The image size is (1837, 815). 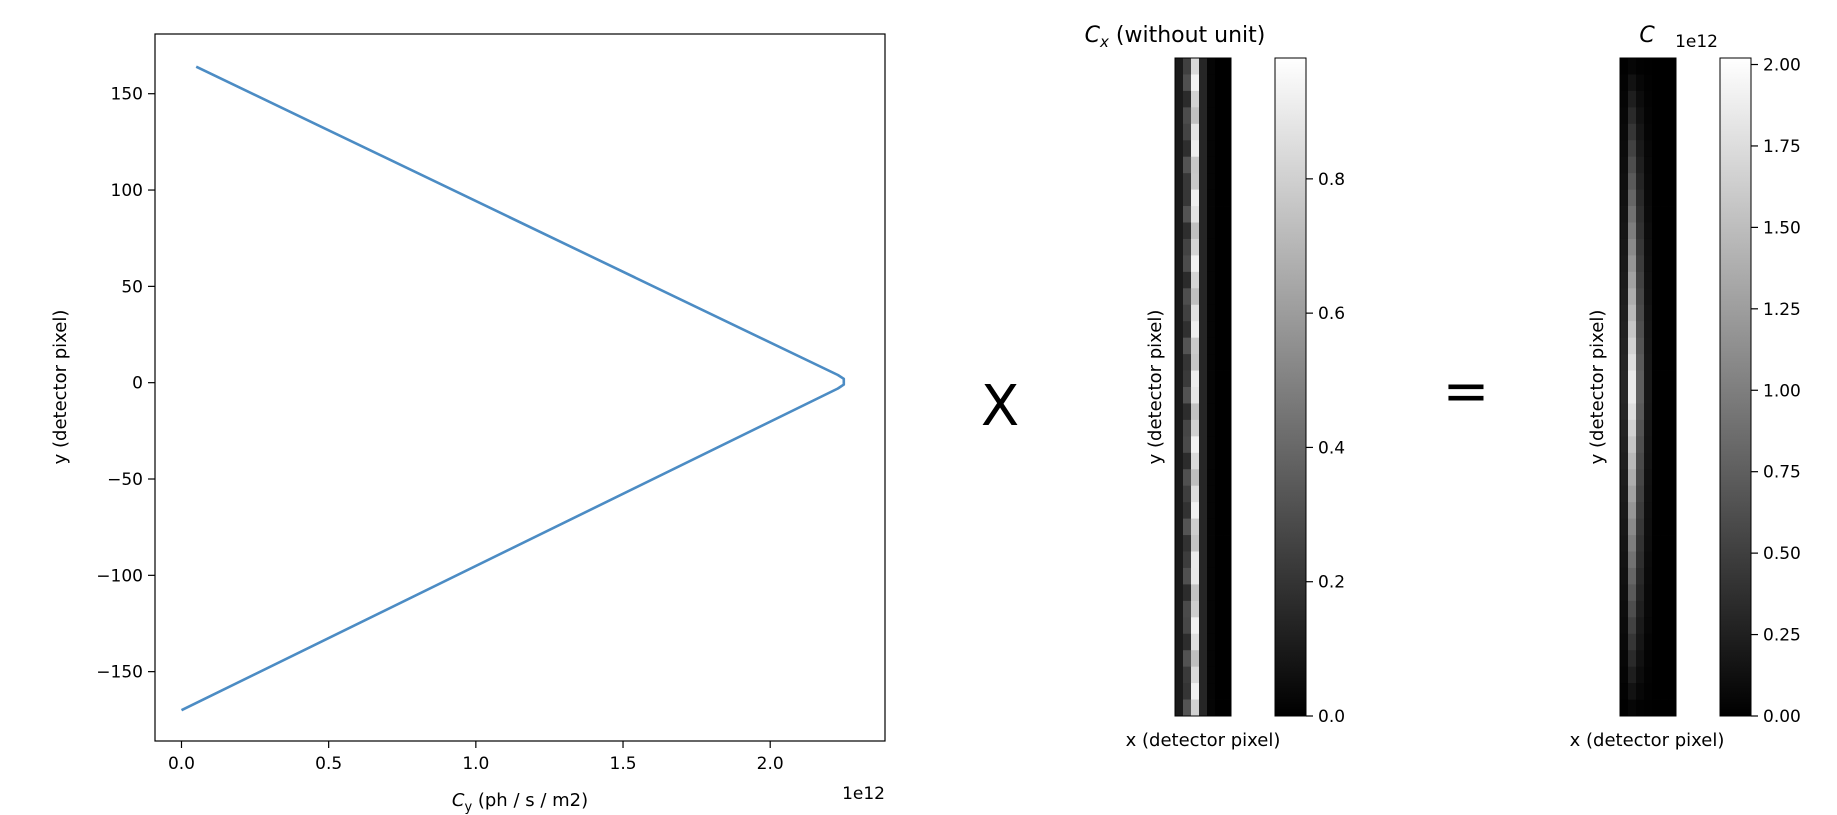 What do you see at coordinates (1648, 387) in the screenshot?
I see `c-heatmap-frame` at bounding box center [1648, 387].